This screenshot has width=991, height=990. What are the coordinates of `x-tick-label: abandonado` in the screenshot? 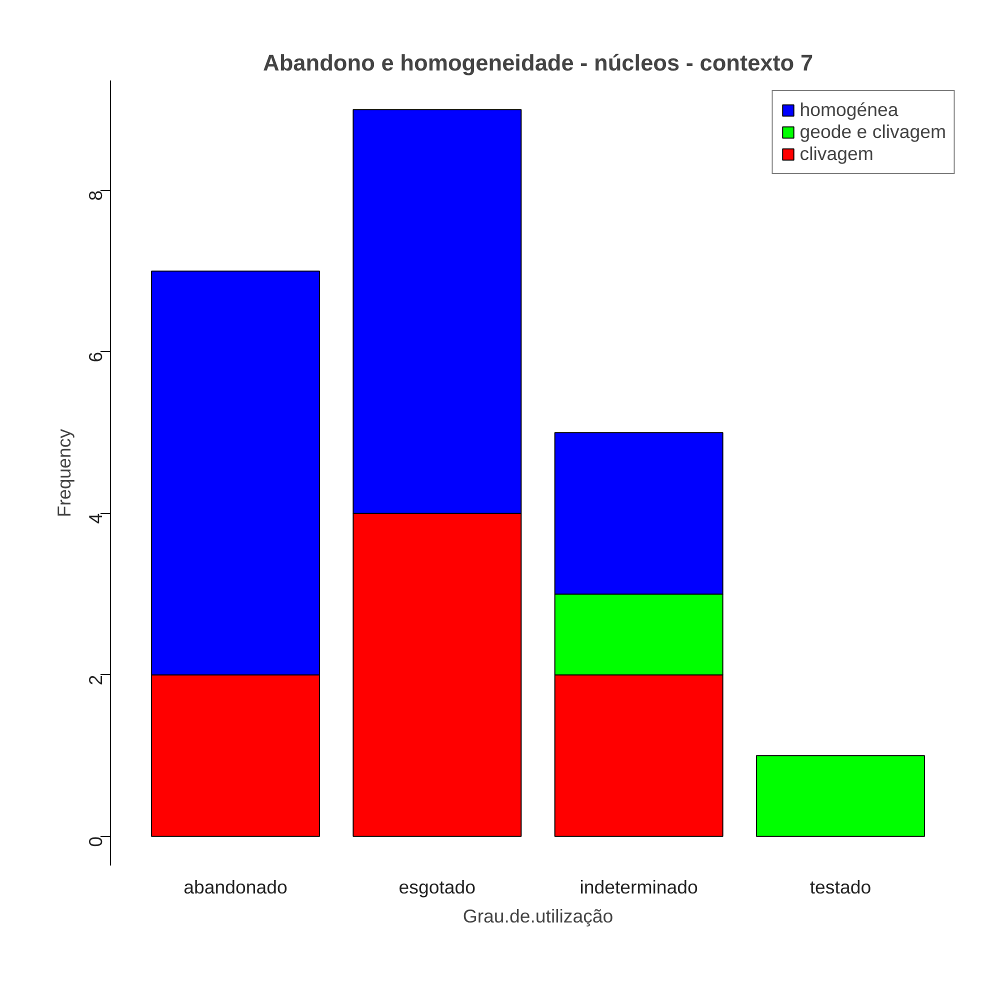 It's located at (236, 887).